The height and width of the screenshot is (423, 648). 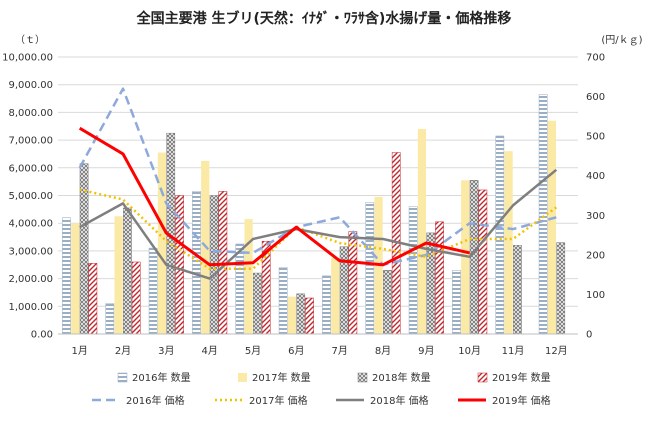 What do you see at coordinates (30, 307) in the screenshot?
I see `y-tick-label: 1,000.00` at bounding box center [30, 307].